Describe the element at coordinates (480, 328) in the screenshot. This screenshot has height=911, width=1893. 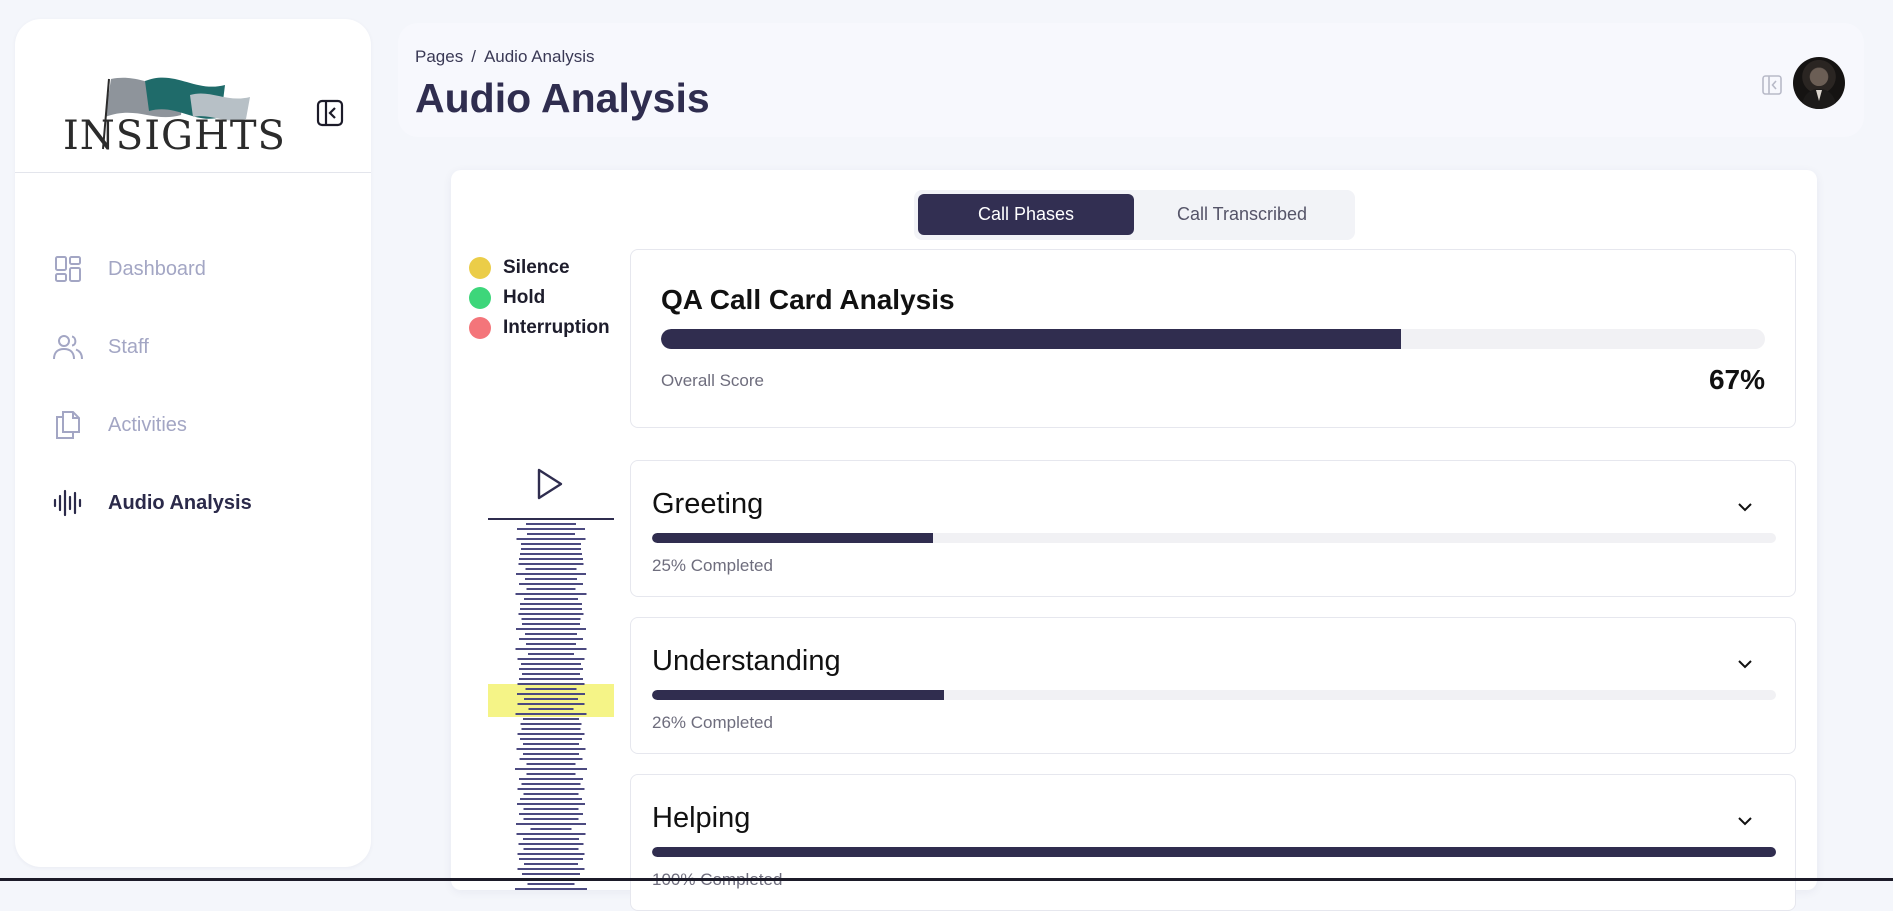
I see `interruption-dot-icon` at that location.